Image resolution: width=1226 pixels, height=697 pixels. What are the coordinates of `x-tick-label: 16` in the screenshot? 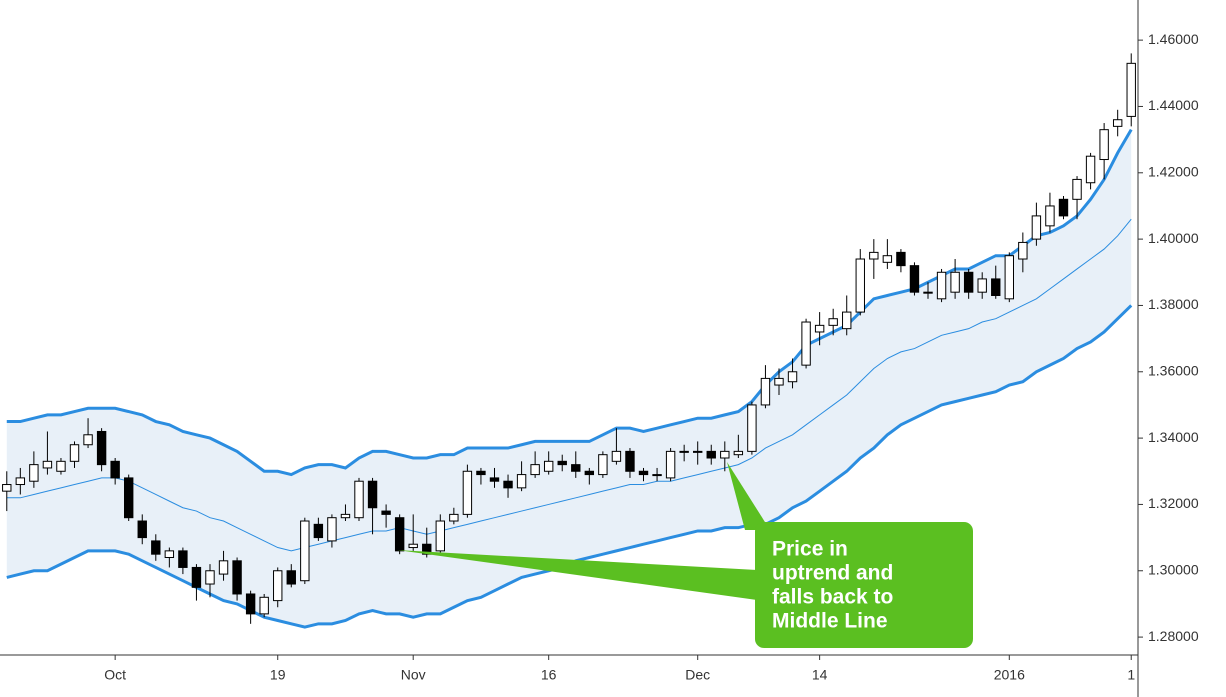 It's located at (549, 675).